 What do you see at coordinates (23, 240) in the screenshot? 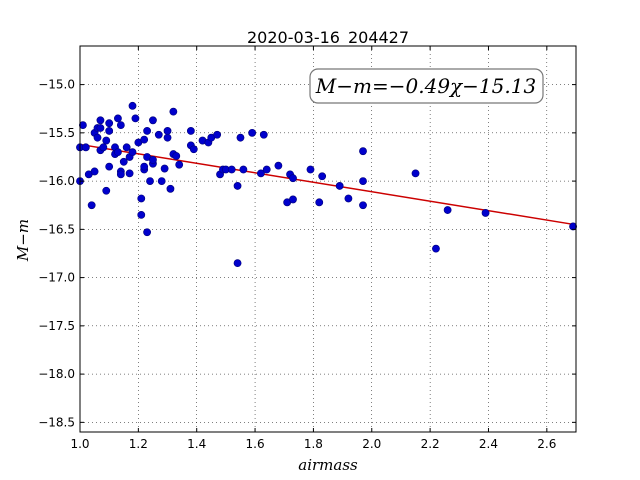
I see `y-axis-label: M−m` at bounding box center [23, 240].